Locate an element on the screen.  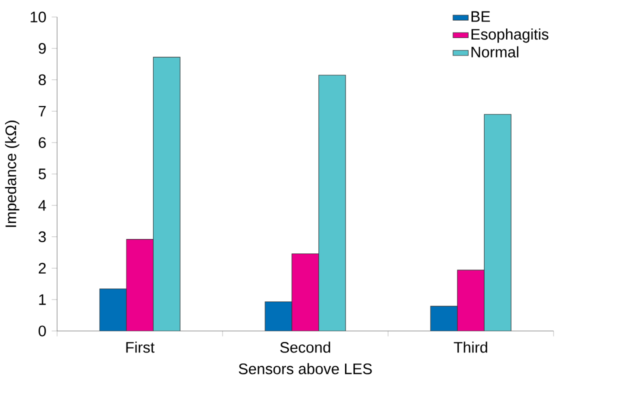
legend-label: Esophagitis is located at coordinates (510, 35).